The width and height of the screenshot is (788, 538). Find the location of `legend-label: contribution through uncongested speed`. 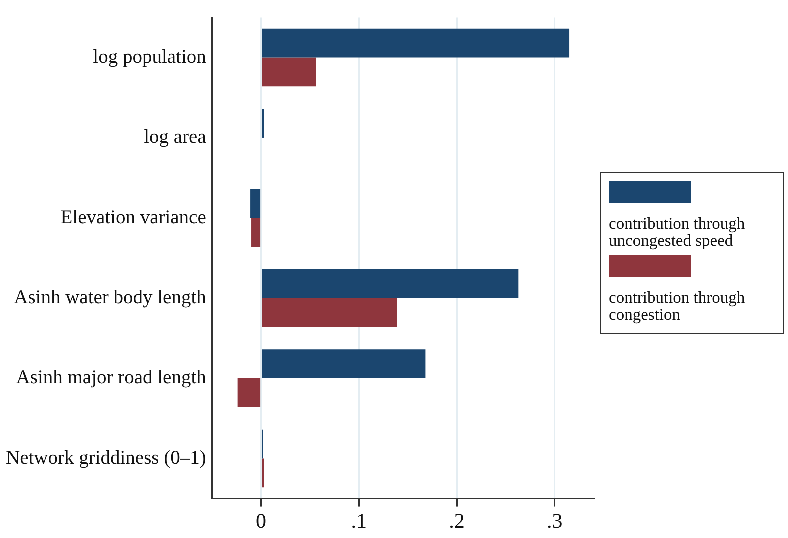

legend-label: contribution through uncongested speed is located at coordinates (677, 232).